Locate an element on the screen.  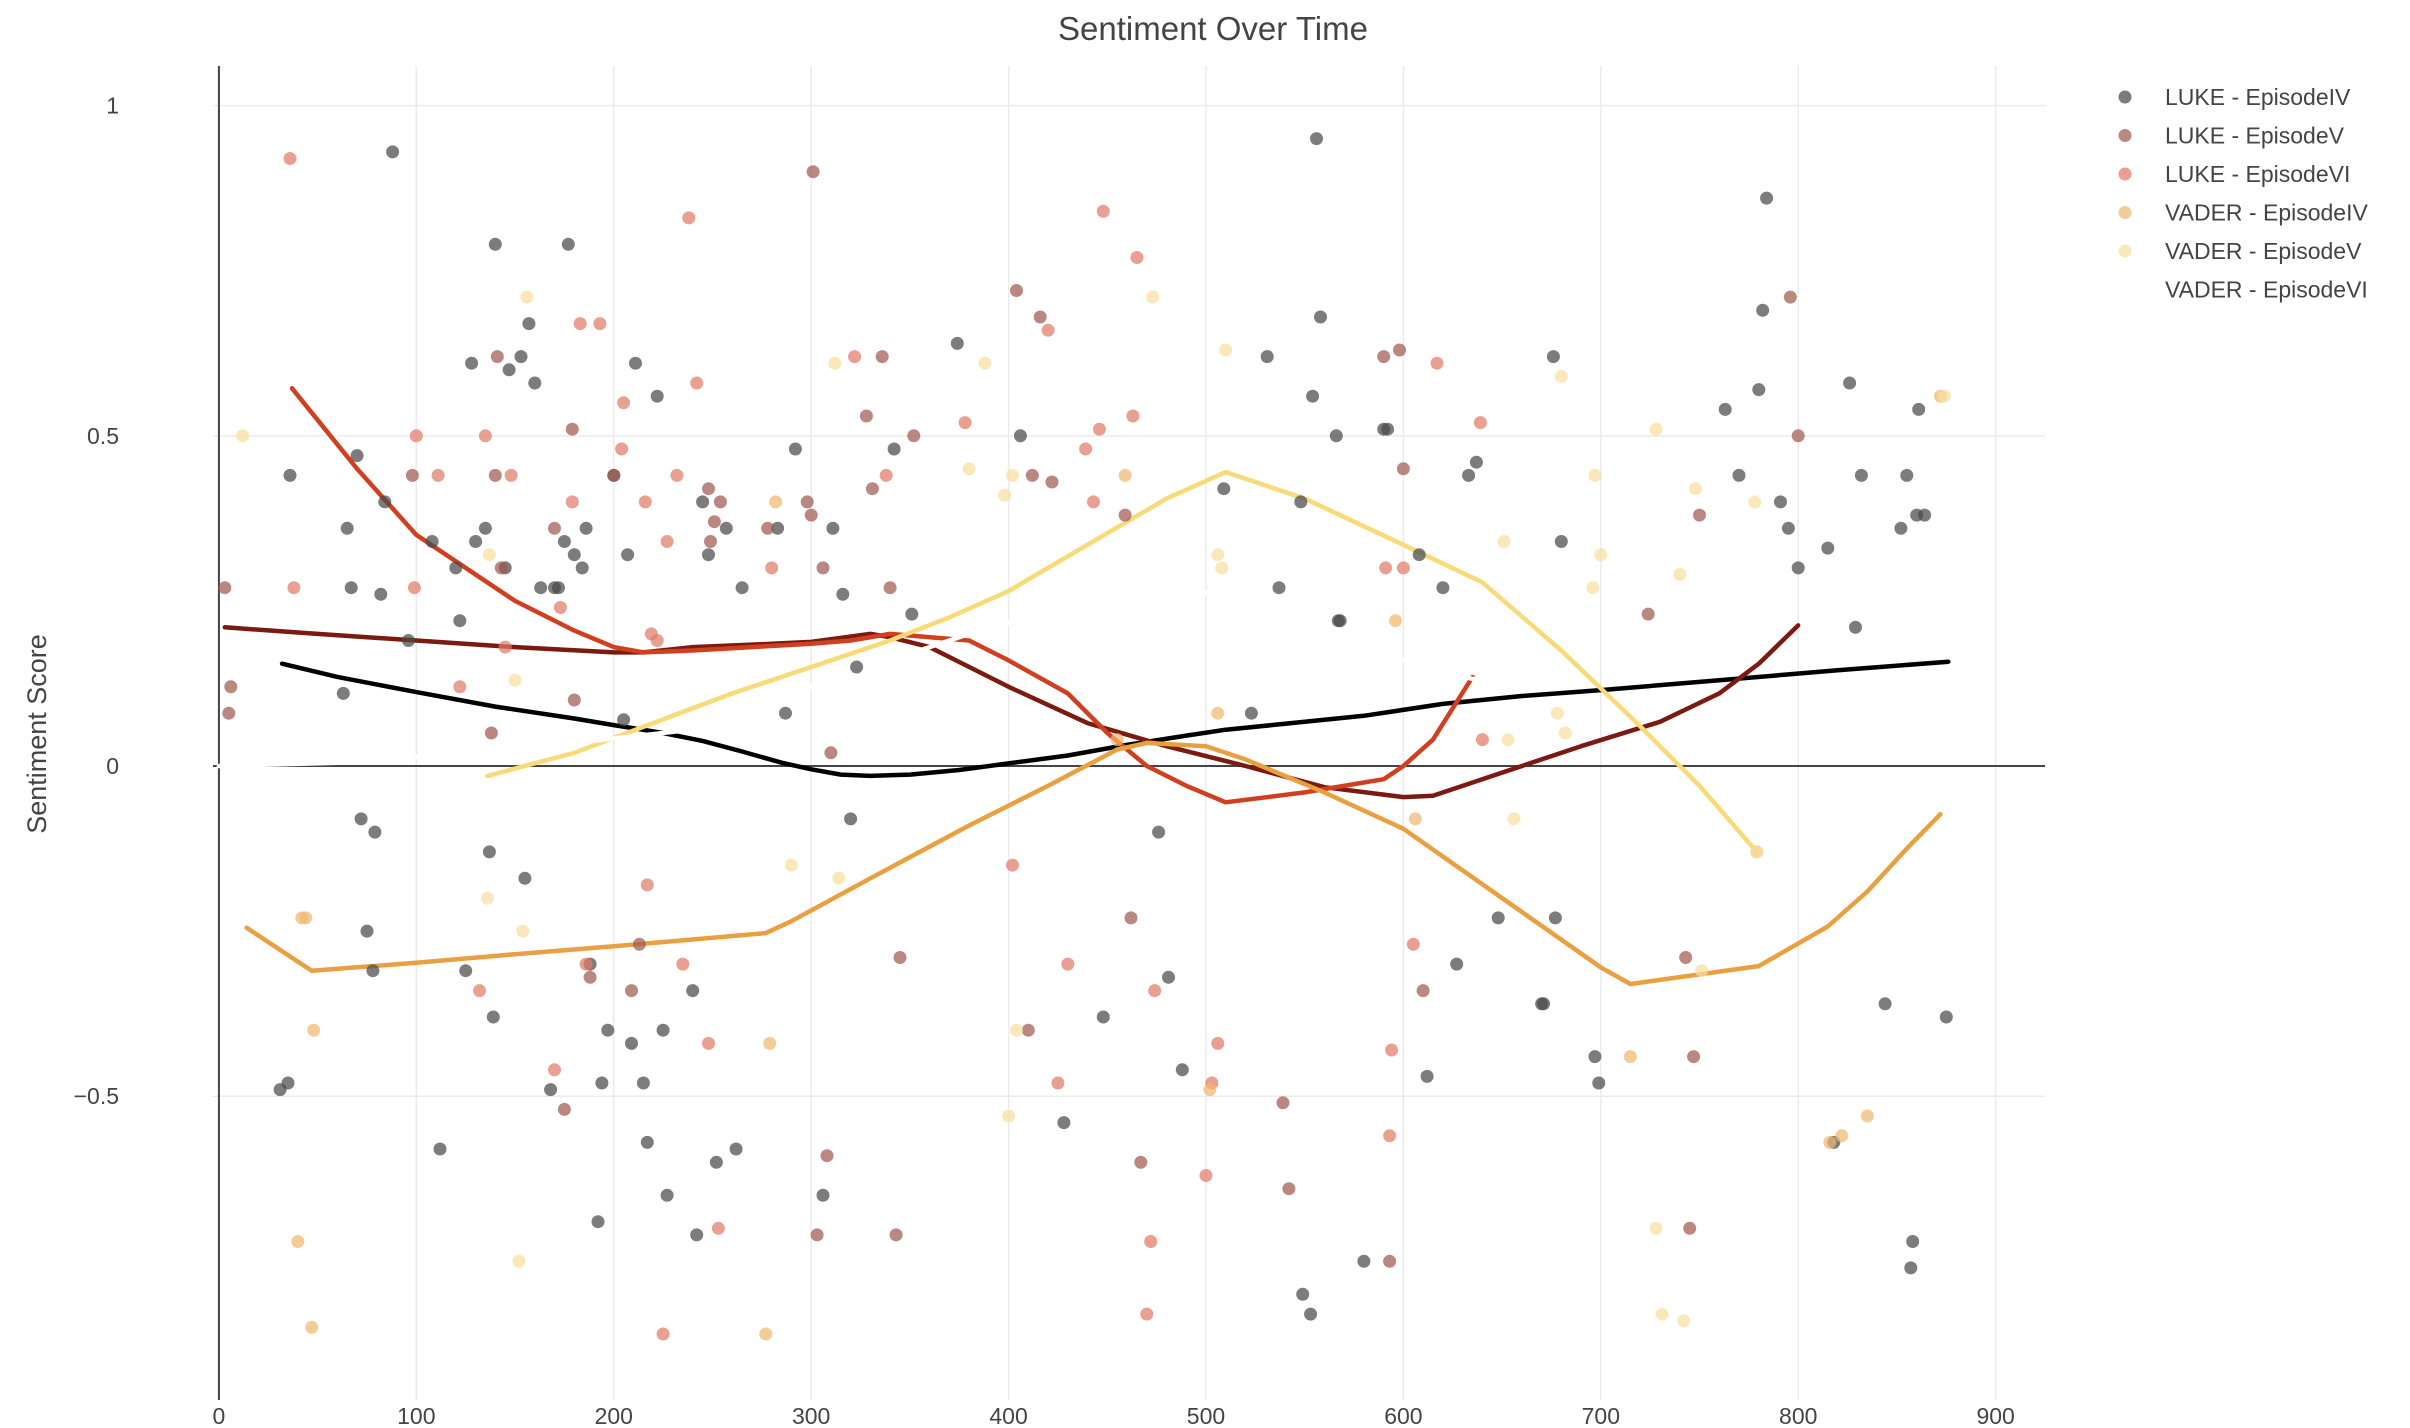
legend-item-2: LUKE - EpisodeVI is located at coordinates (2234, 174).